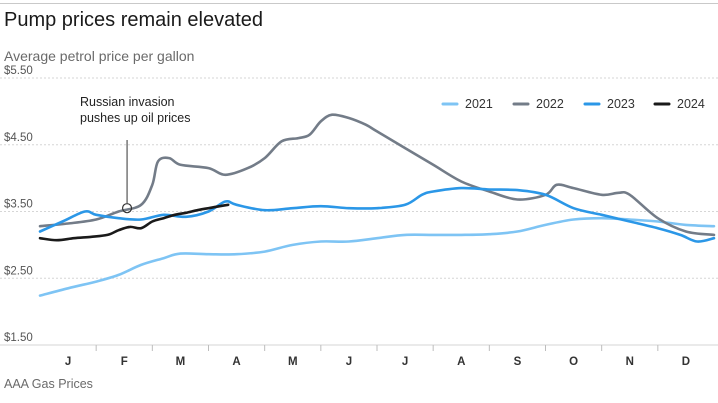 Image resolution: width=718 pixels, height=403 pixels. What do you see at coordinates (691, 104) in the screenshot?
I see `legend-label-2024: 2024` at bounding box center [691, 104].